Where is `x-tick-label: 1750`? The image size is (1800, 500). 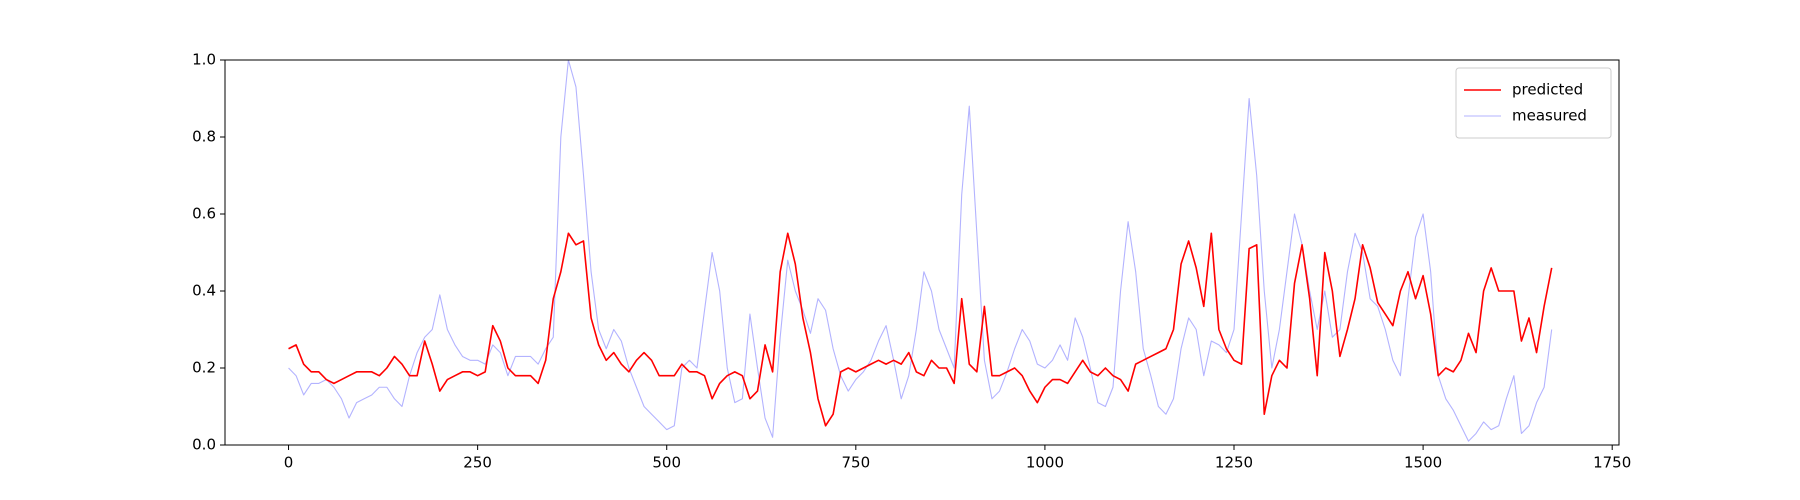 x-tick-label: 1750 is located at coordinates (1612, 463).